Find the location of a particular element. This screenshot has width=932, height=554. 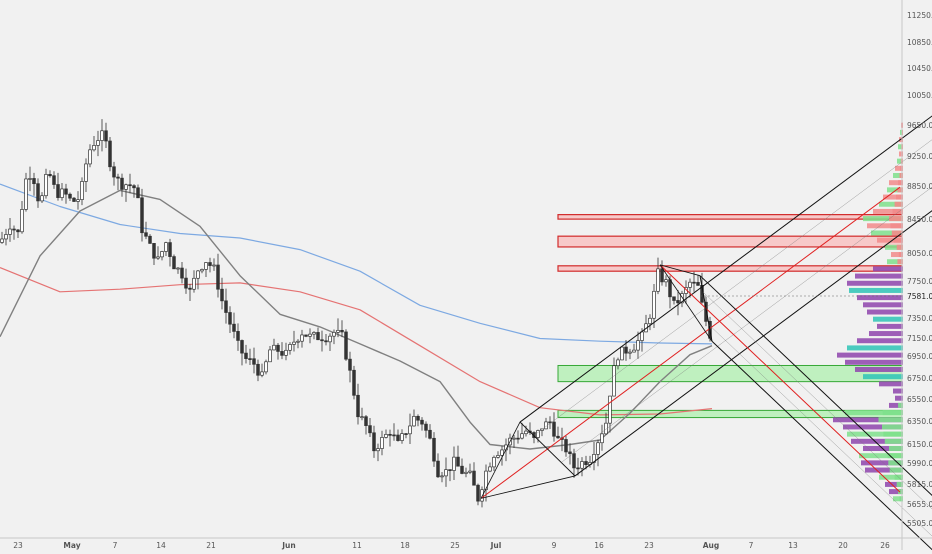

pitchfork-down-leg is located at coordinates (680, 270).